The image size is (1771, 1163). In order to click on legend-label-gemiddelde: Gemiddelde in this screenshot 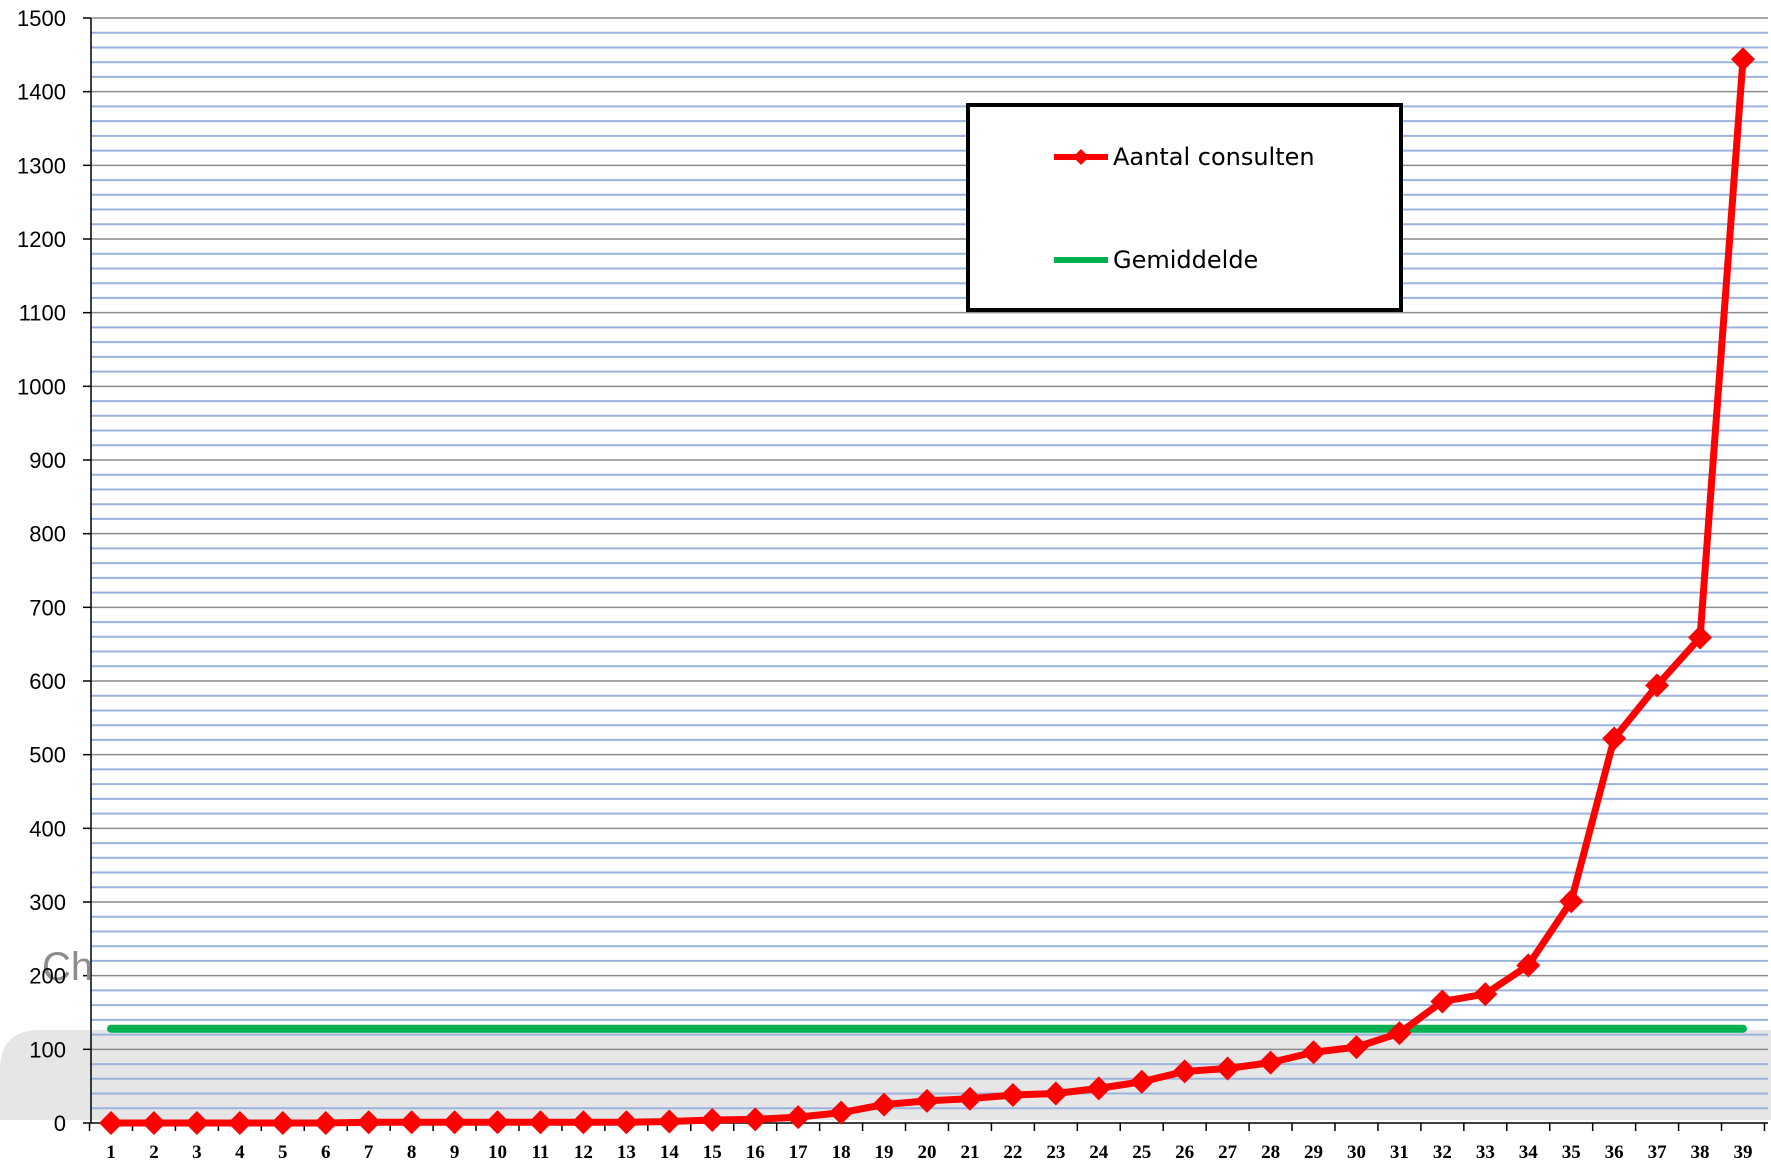, I will do `click(1185, 260)`.